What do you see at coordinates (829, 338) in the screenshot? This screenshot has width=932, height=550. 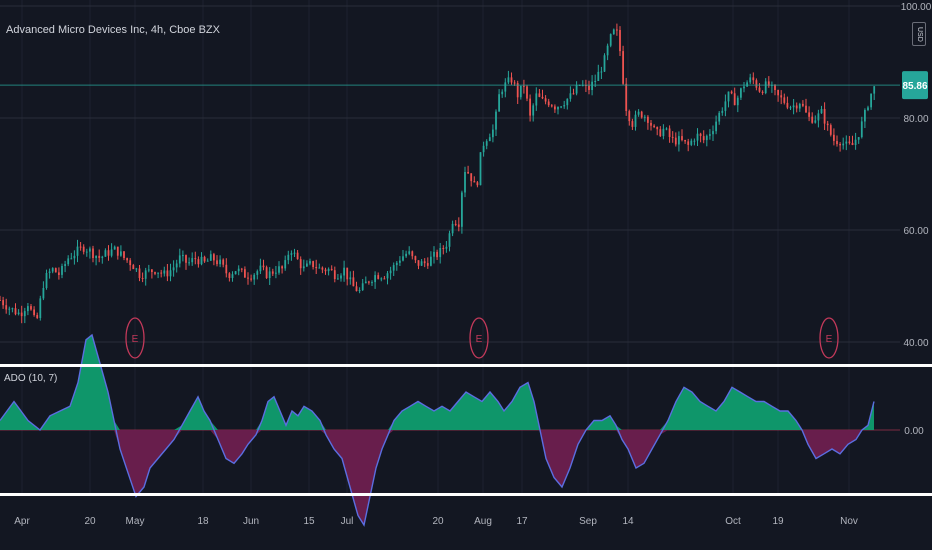 I see `earnings-marker: E` at bounding box center [829, 338].